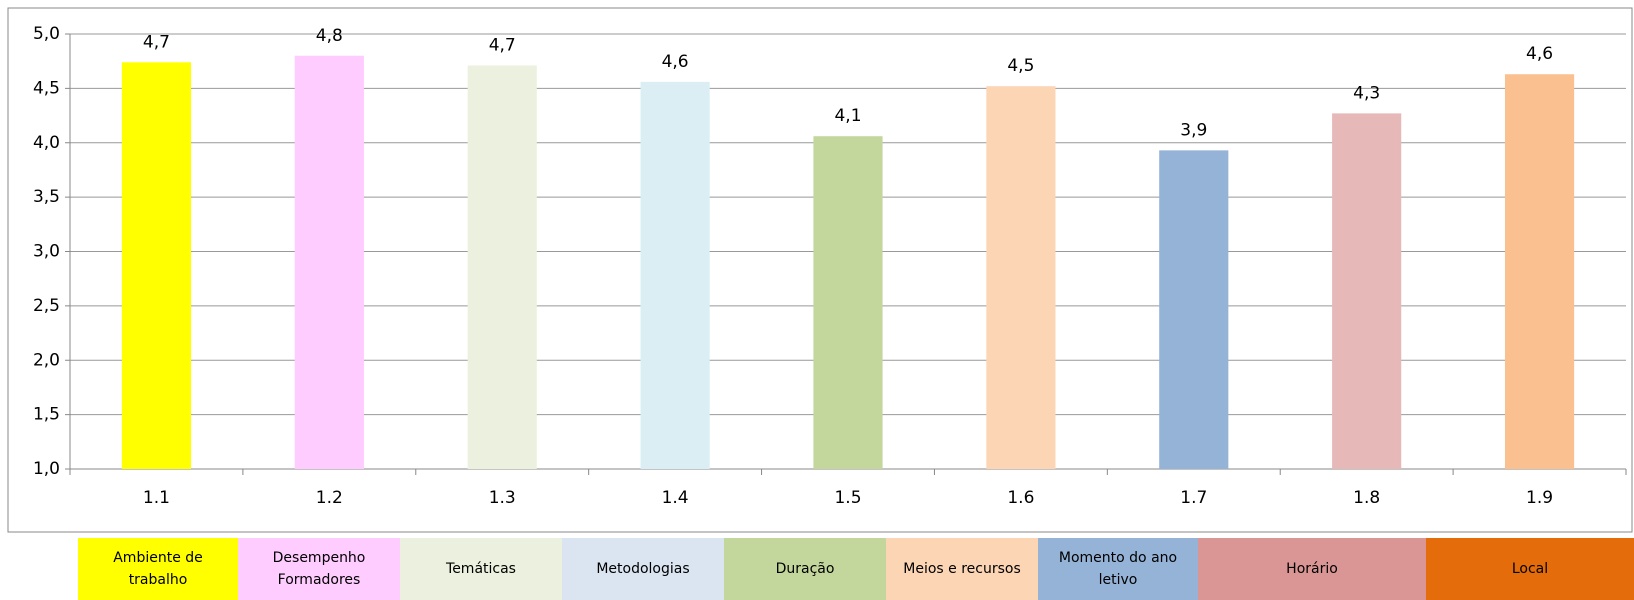  What do you see at coordinates (481, 569) in the screenshot?
I see `legend-entry: Temáticas` at bounding box center [481, 569].